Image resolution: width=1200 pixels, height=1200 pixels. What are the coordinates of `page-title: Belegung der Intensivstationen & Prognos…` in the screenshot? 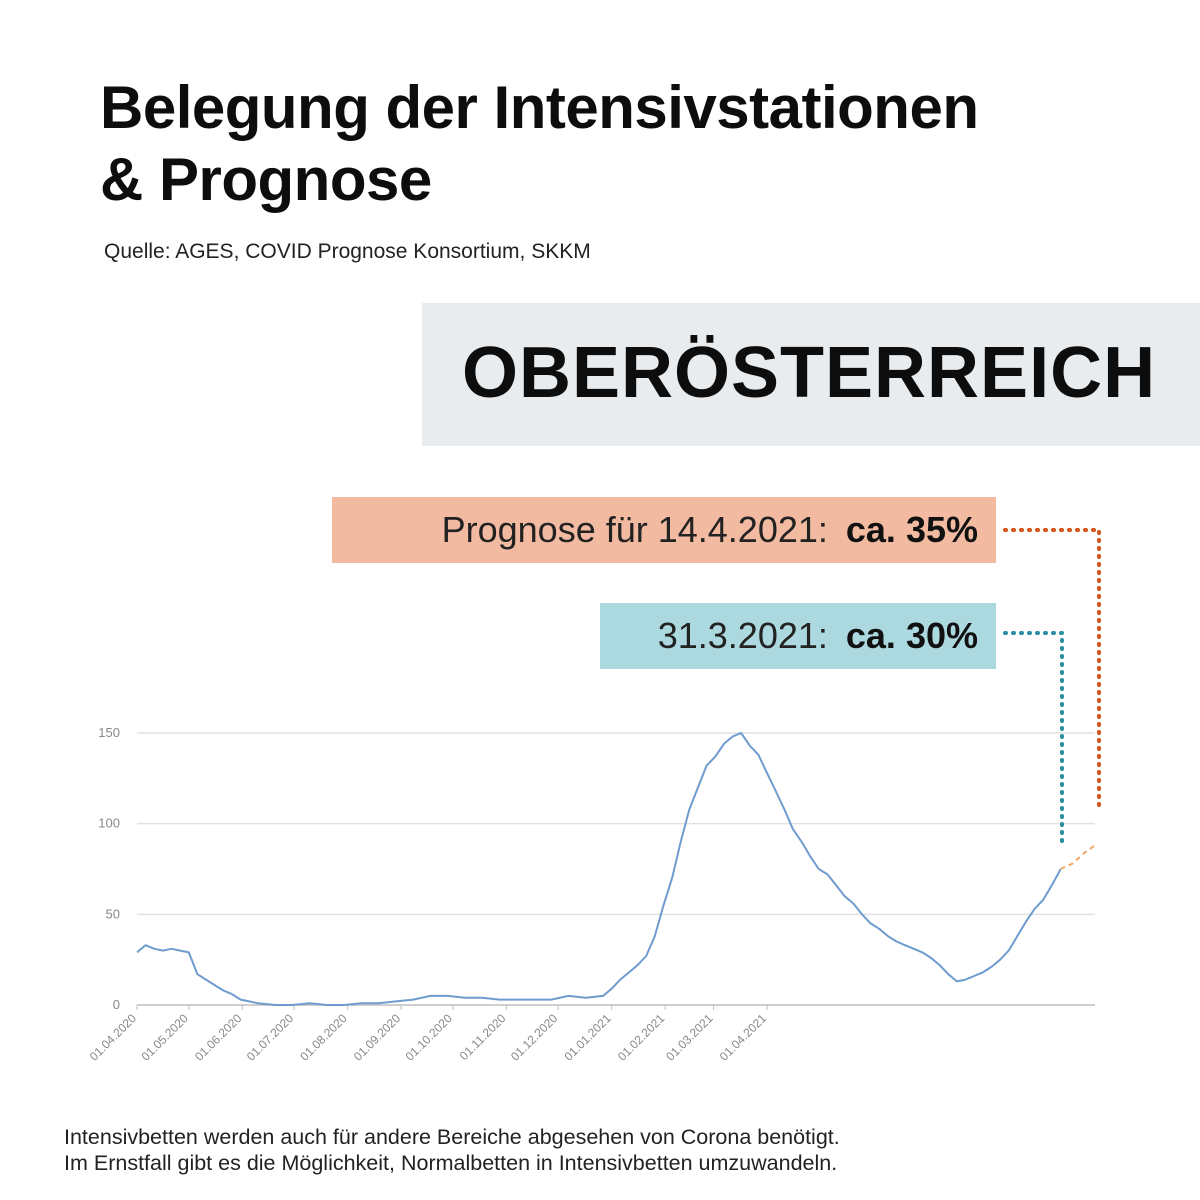 It's located at (600, 144).